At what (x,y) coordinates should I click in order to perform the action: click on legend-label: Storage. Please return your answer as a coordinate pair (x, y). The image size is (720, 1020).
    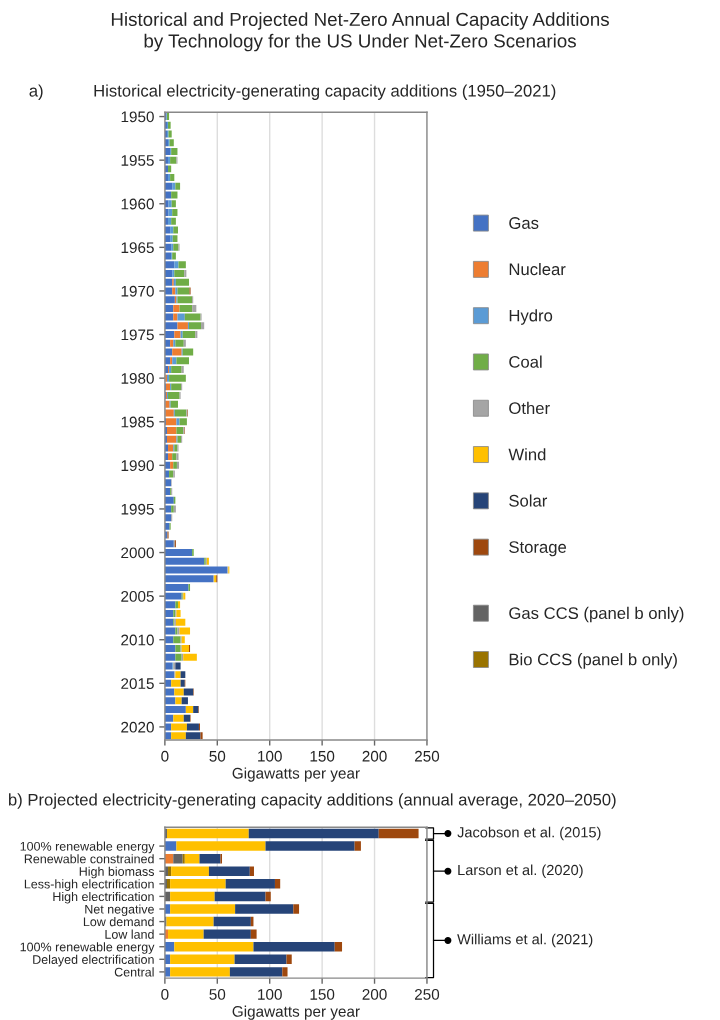
    Looking at the image, I should click on (538, 549).